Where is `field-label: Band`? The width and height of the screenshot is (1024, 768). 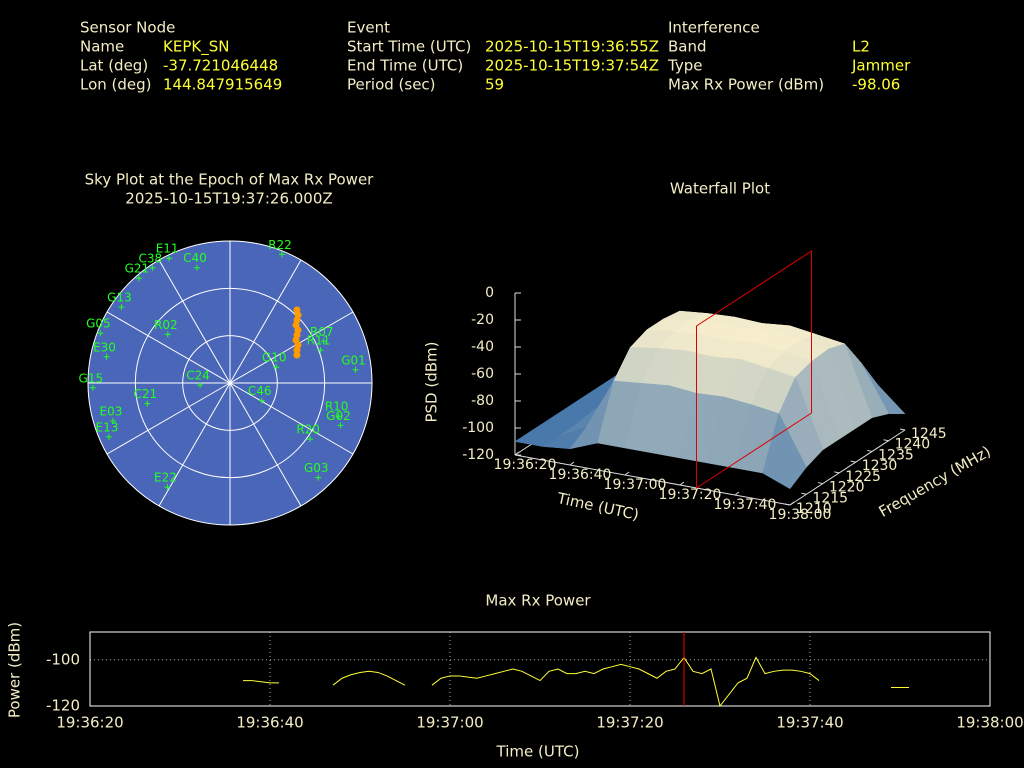 field-label: Band is located at coordinates (687, 47).